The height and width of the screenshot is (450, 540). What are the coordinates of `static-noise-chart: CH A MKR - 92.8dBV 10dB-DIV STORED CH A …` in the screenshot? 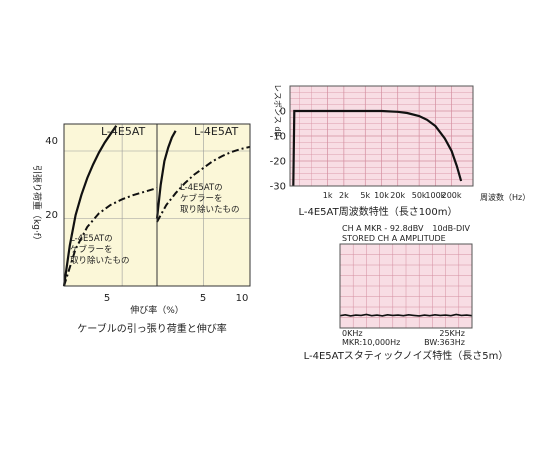 It's located at (406, 293).